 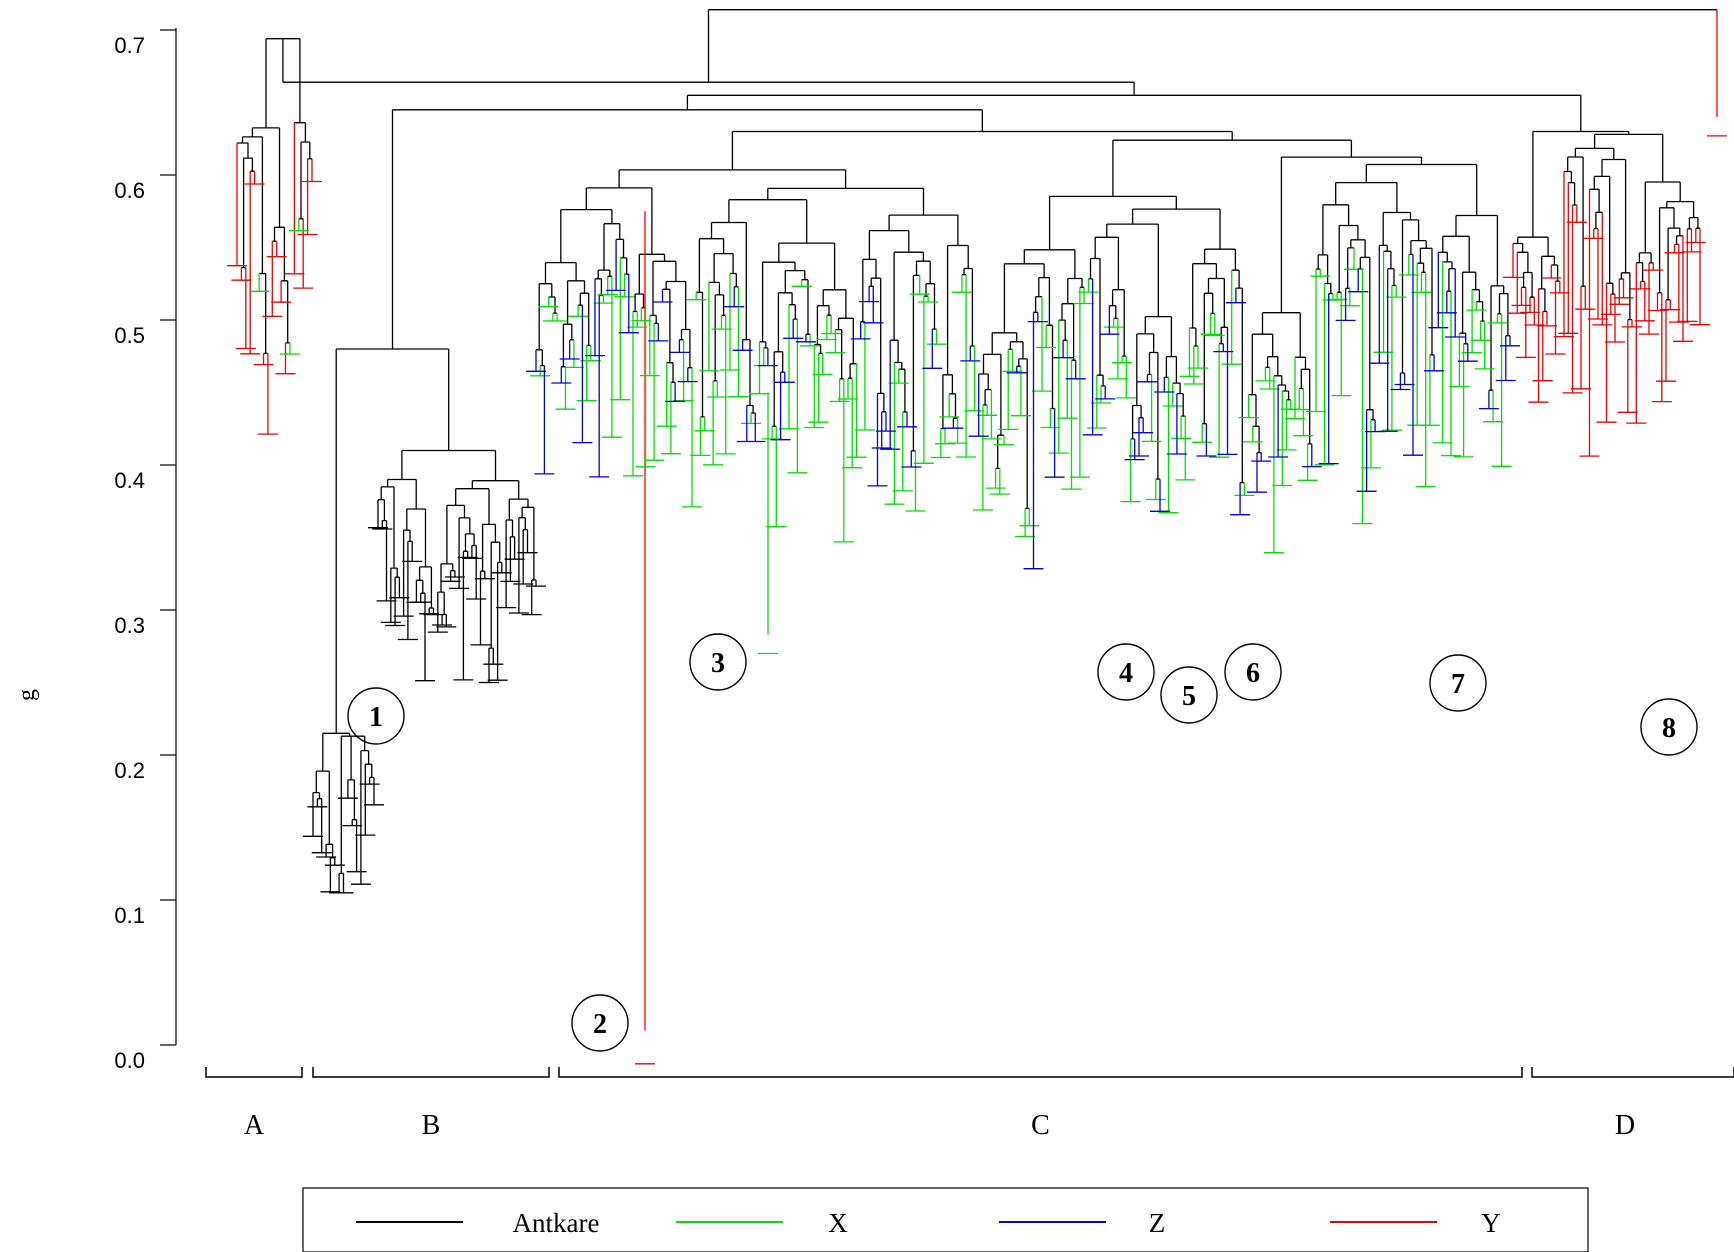 I want to click on callout-label: 8, so click(x=1669, y=728).